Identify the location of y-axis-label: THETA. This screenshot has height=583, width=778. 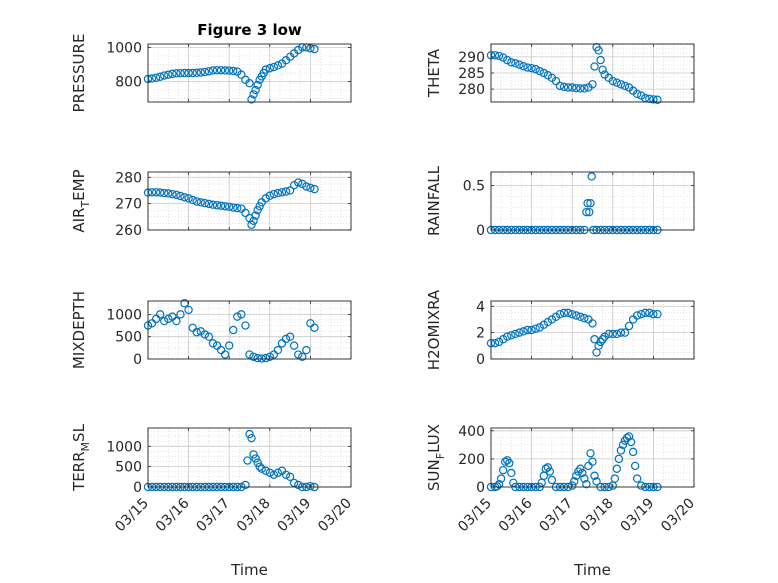
(434, 73).